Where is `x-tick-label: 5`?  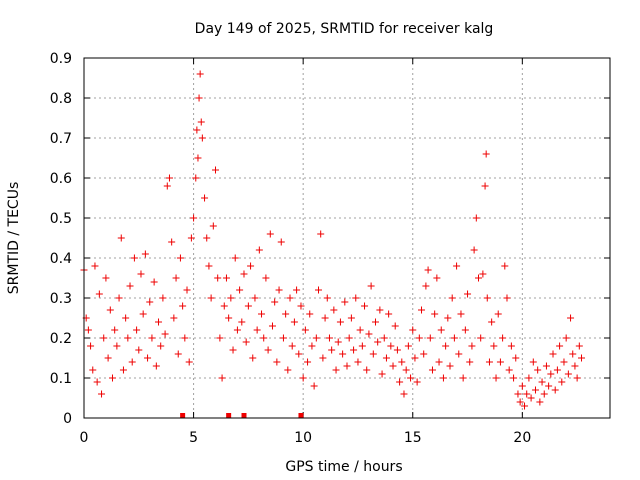 x-tick-label: 5 is located at coordinates (193, 438).